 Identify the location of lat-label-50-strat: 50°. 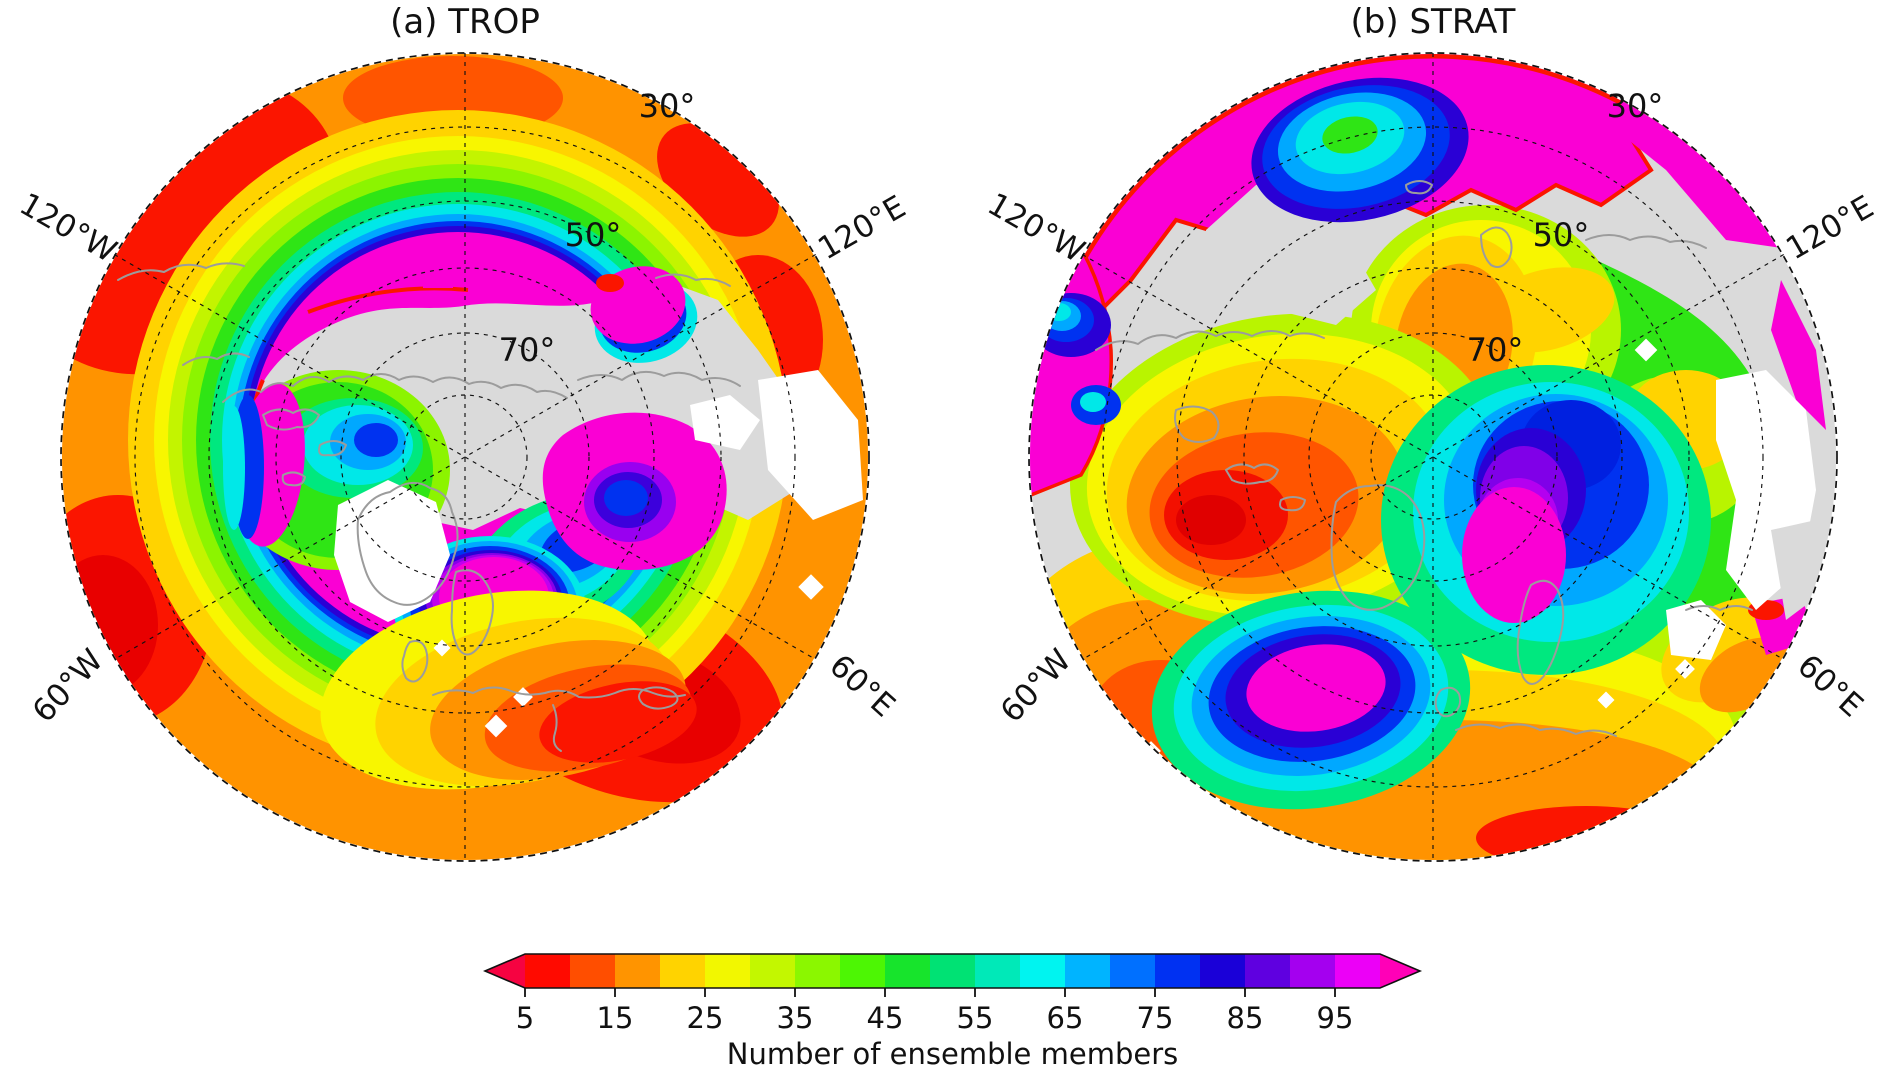
(1561, 235).